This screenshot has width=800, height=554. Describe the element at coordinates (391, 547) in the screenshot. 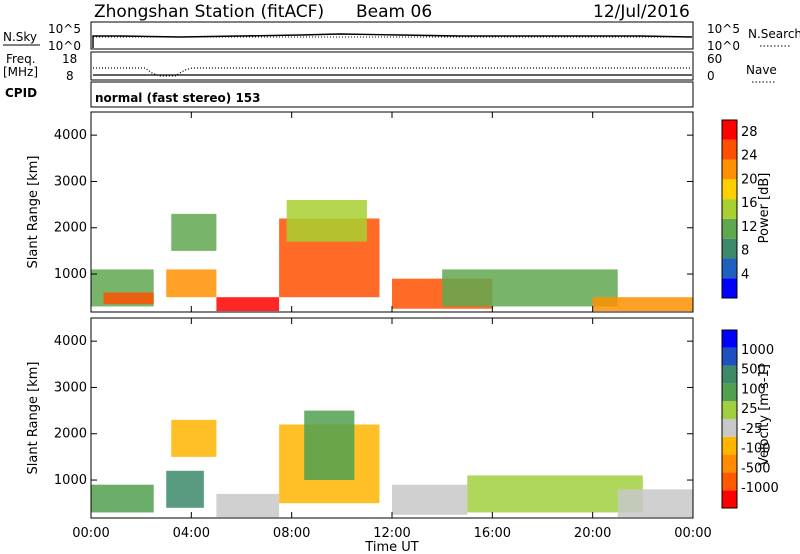

I see `x-axis-label: Time UT` at that location.